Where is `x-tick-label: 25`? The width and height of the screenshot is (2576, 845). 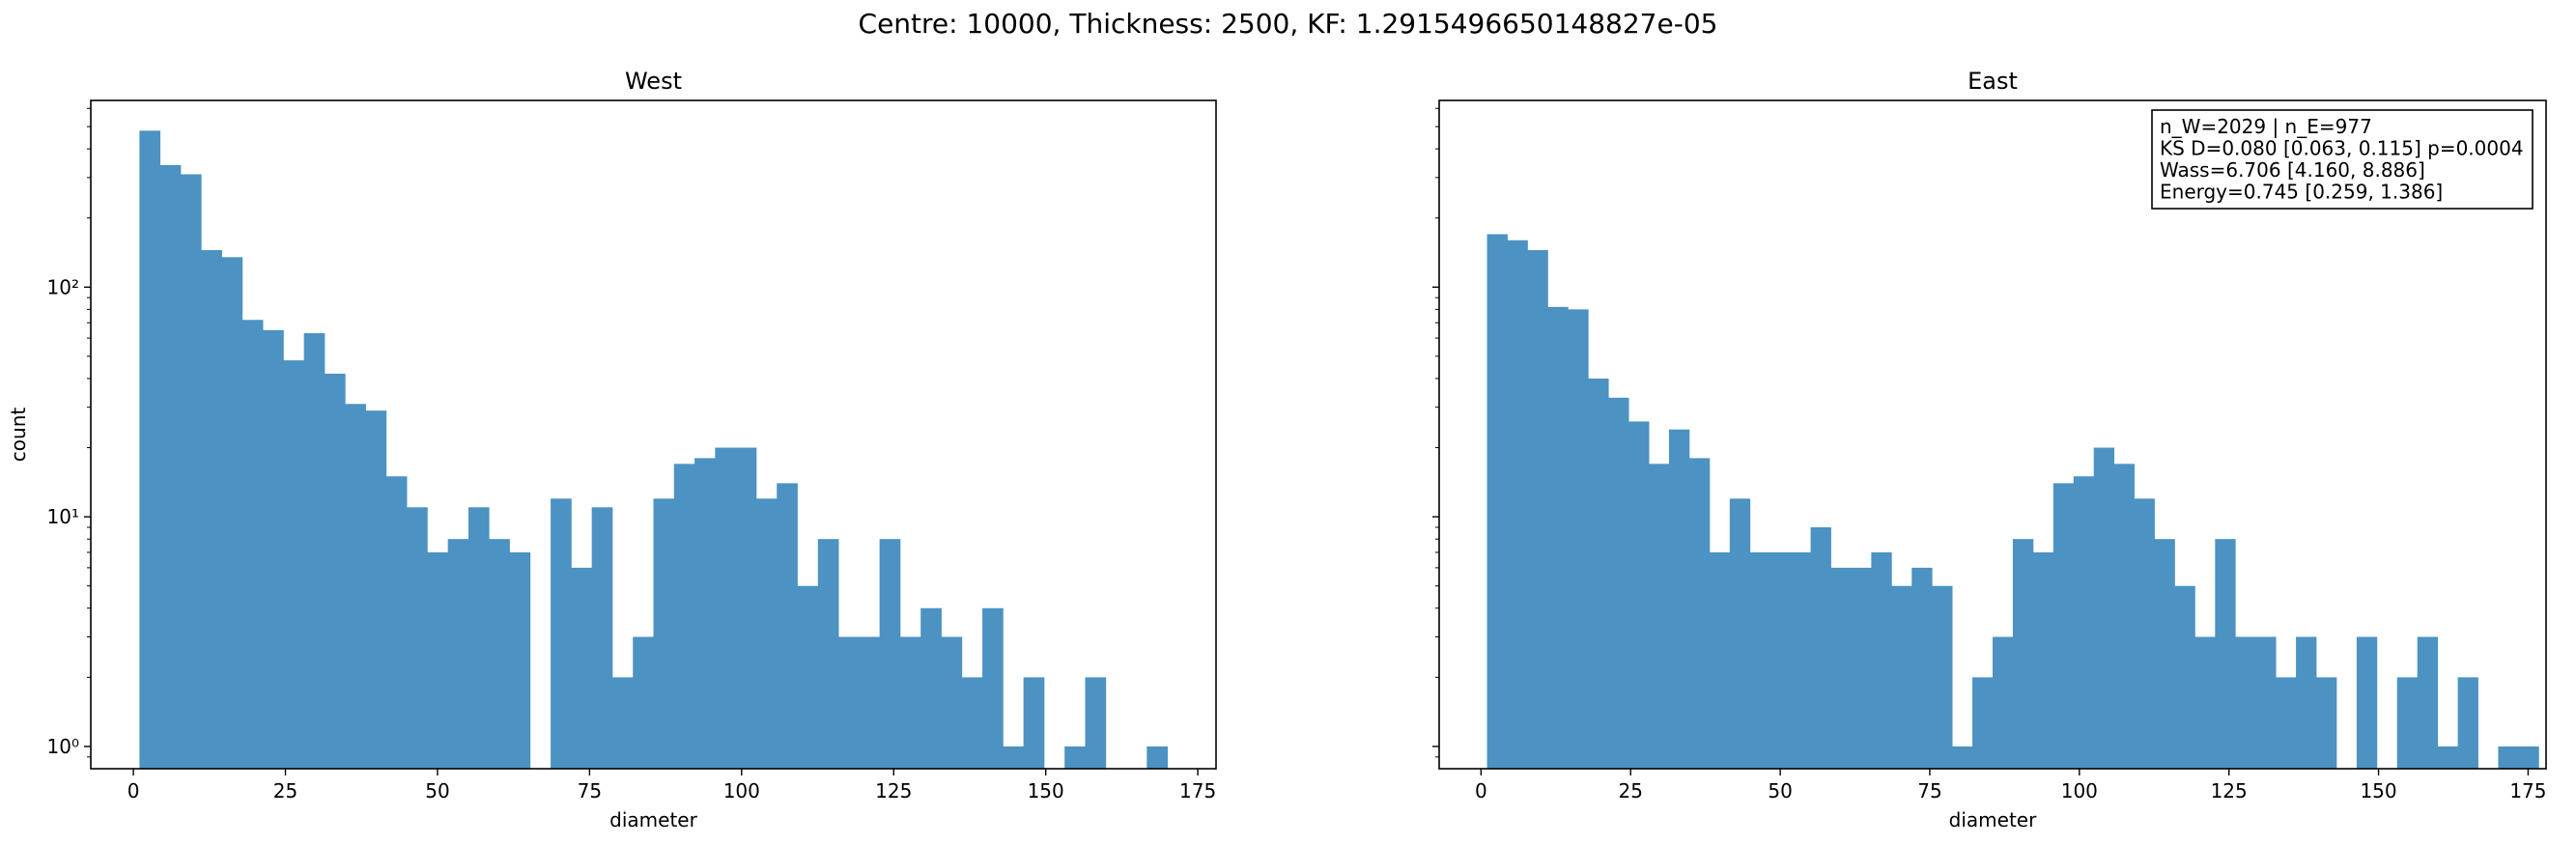
x-tick-label: 25 is located at coordinates (1631, 791).